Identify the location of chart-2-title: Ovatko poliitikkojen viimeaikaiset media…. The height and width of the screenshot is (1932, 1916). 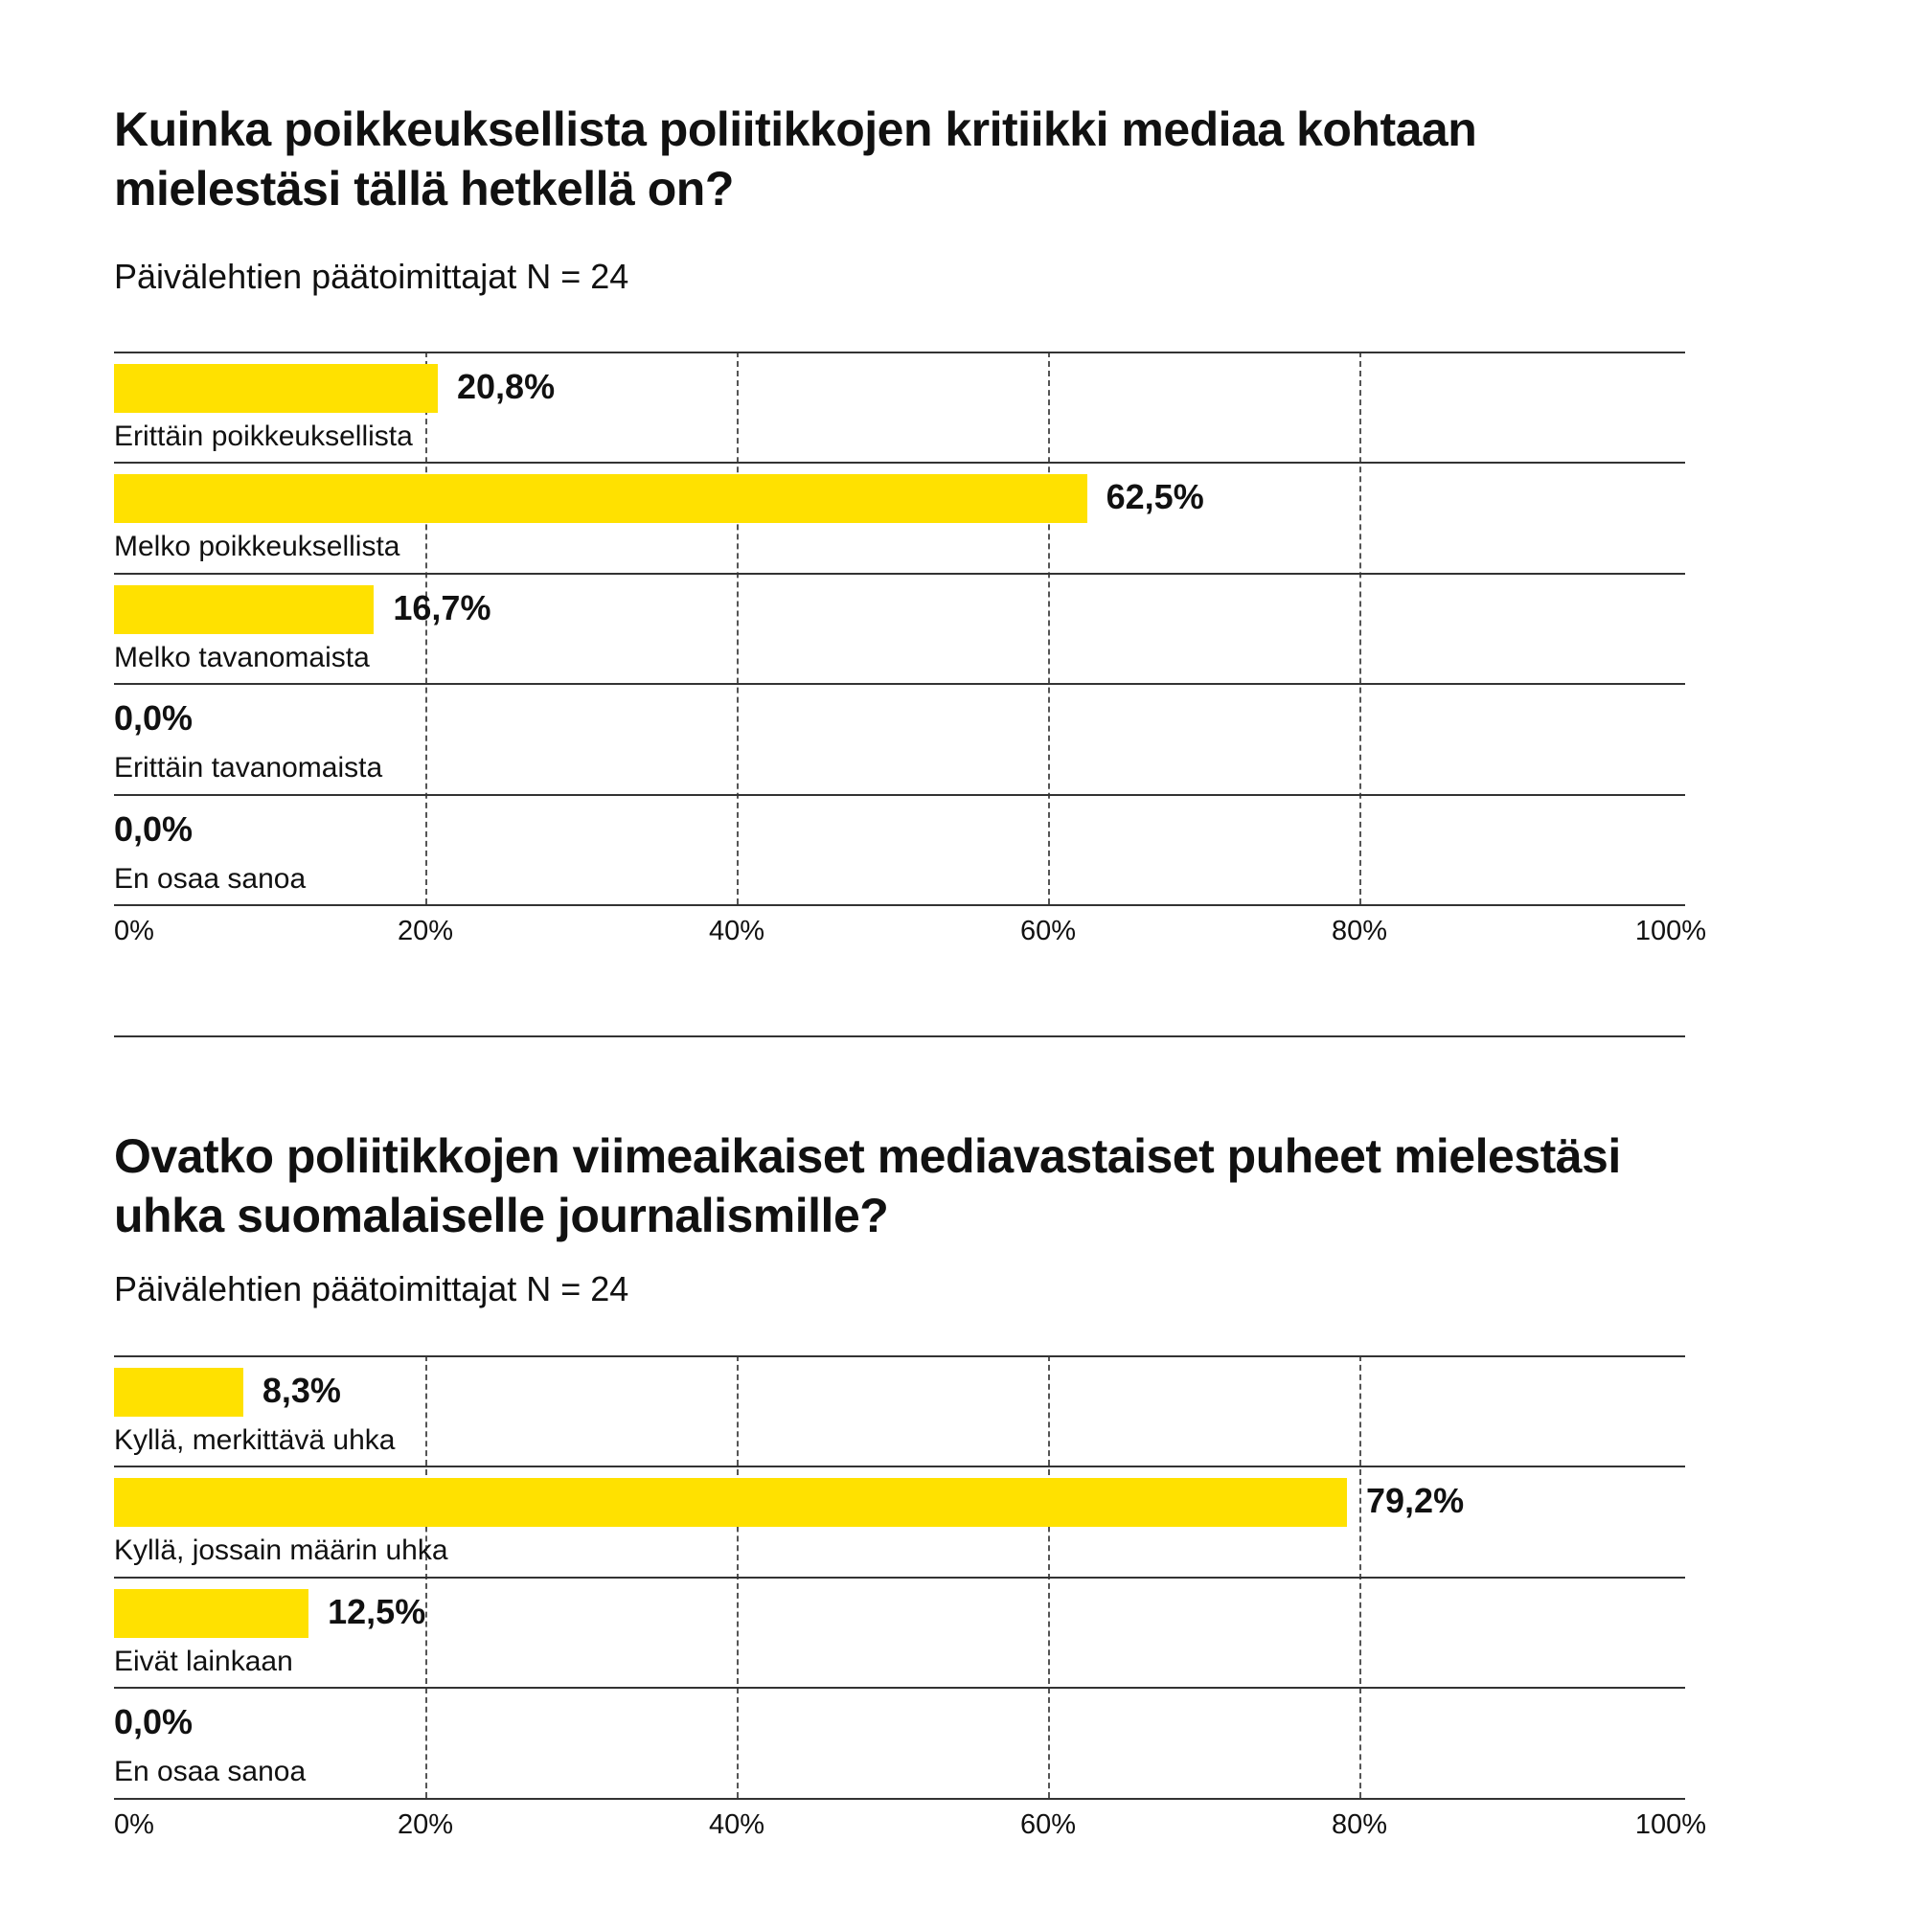
(867, 1185).